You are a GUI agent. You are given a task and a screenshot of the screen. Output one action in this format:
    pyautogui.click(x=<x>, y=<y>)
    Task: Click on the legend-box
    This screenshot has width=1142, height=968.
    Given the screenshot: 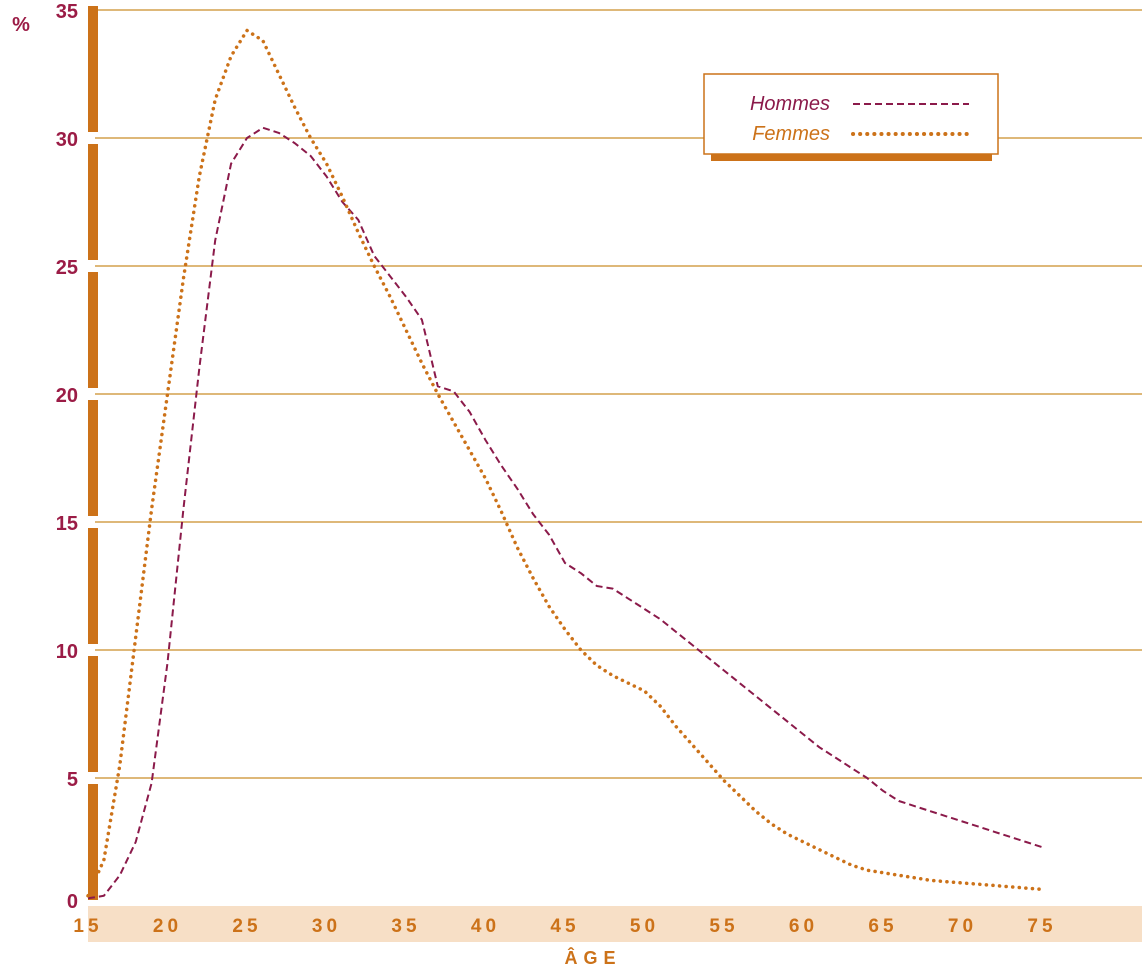 What is the action you would take?
    pyautogui.click(x=851, y=114)
    